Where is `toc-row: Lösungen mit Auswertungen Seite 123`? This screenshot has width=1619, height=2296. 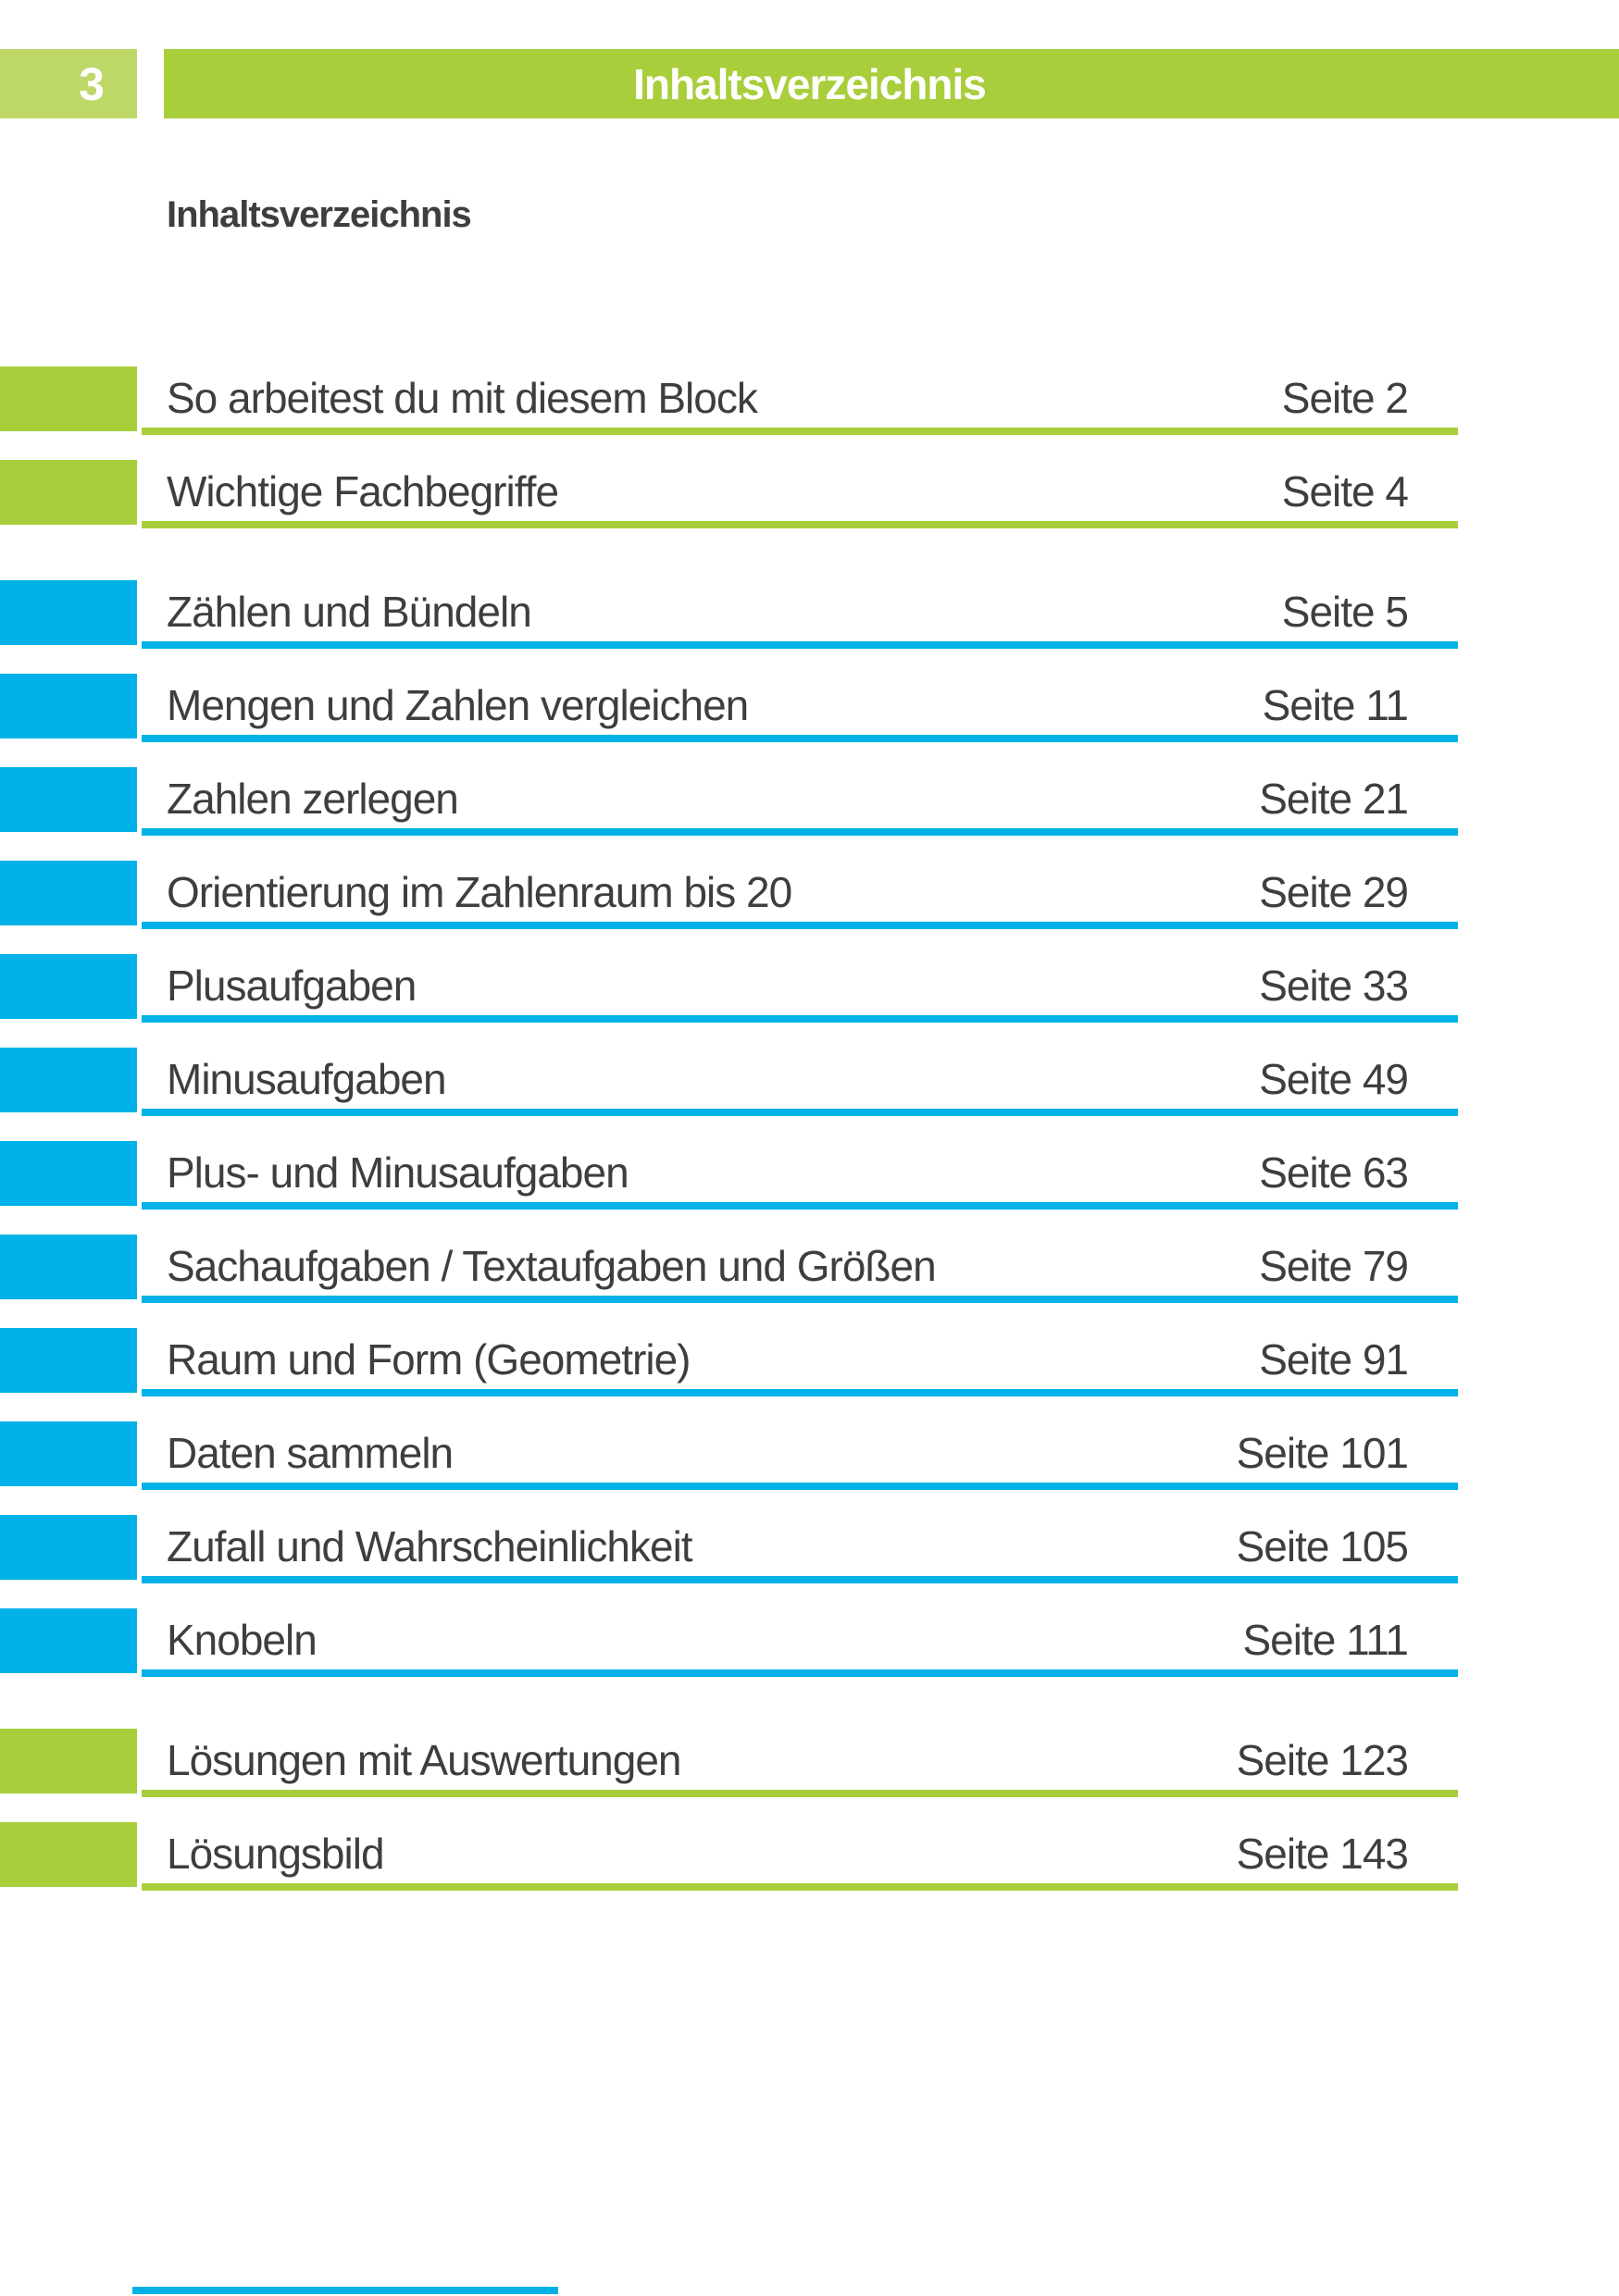
toc-row: Lösungen mit Auswertungen Seite 123 is located at coordinates (810, 1764).